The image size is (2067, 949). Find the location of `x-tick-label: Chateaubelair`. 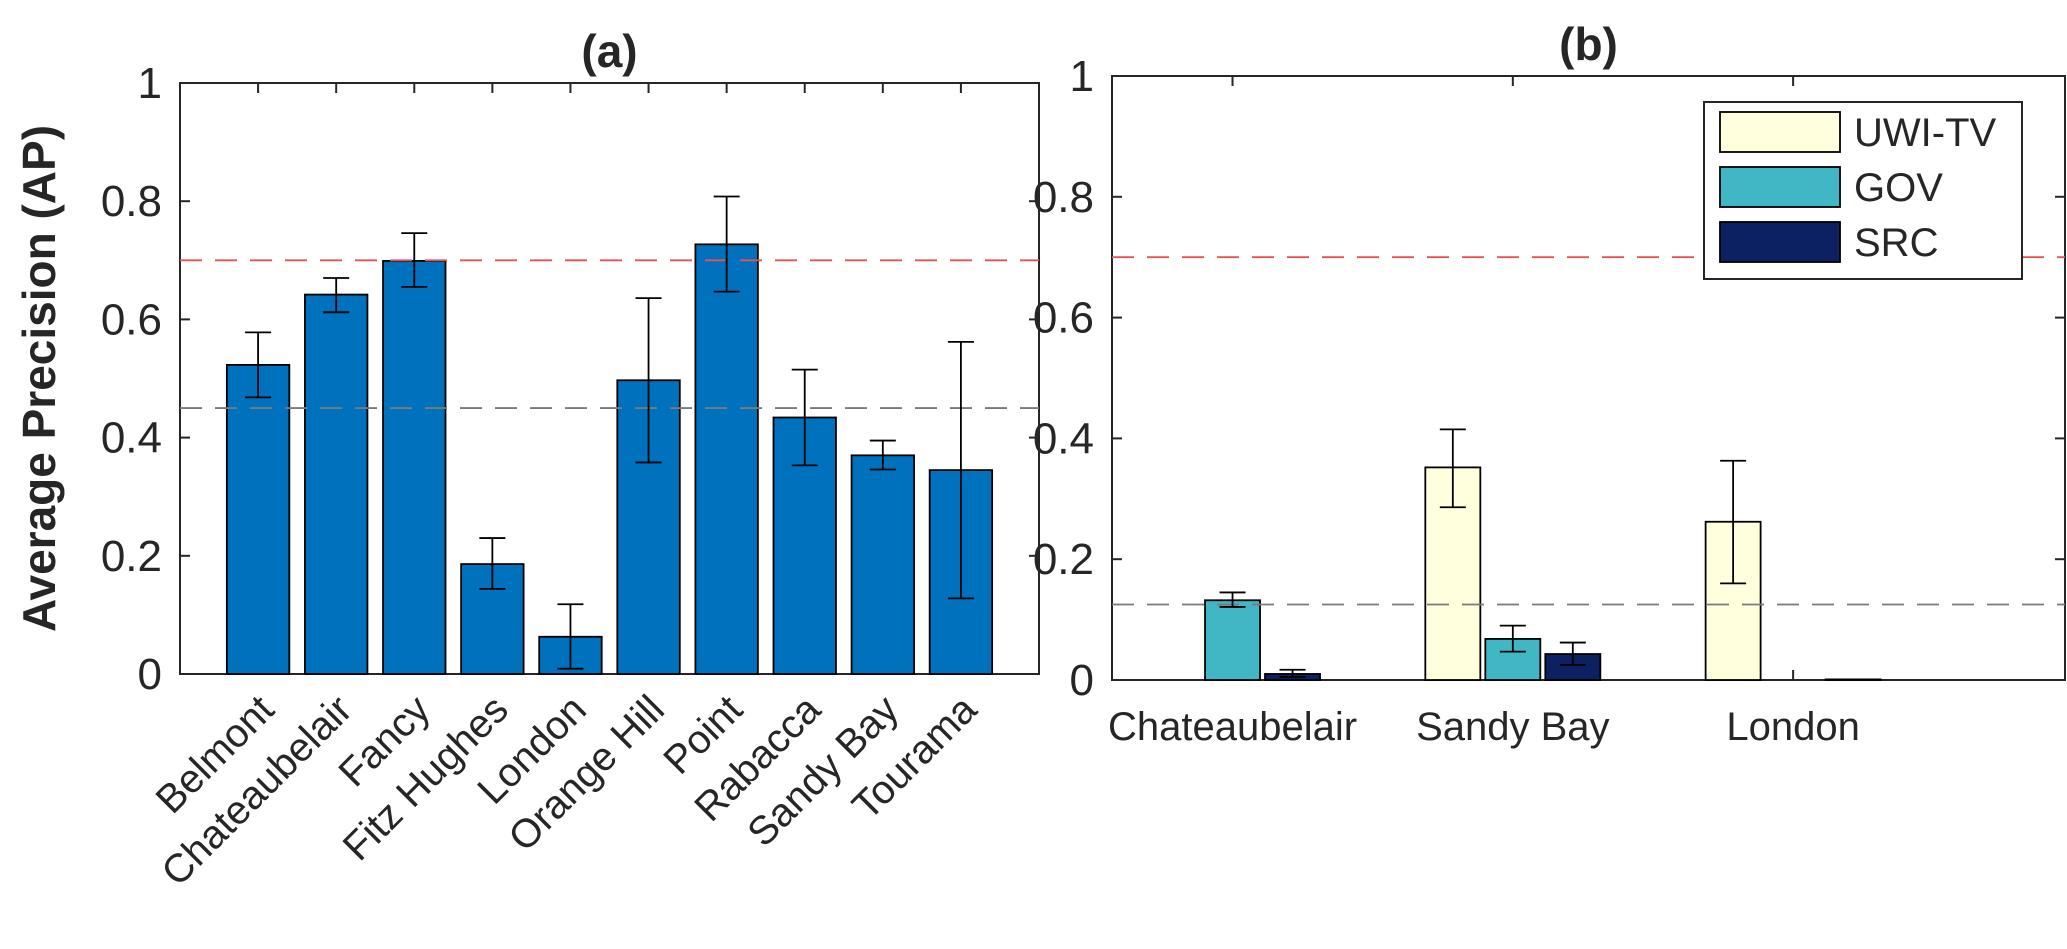

x-tick-label: Chateaubelair is located at coordinates (1232, 727).